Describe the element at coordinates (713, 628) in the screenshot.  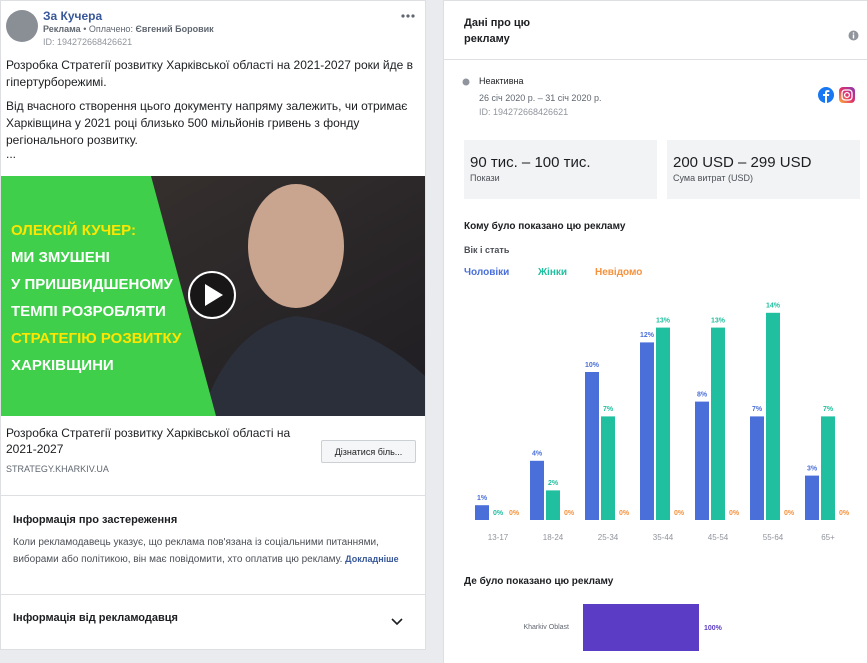
I see `value-label: 100%` at that location.